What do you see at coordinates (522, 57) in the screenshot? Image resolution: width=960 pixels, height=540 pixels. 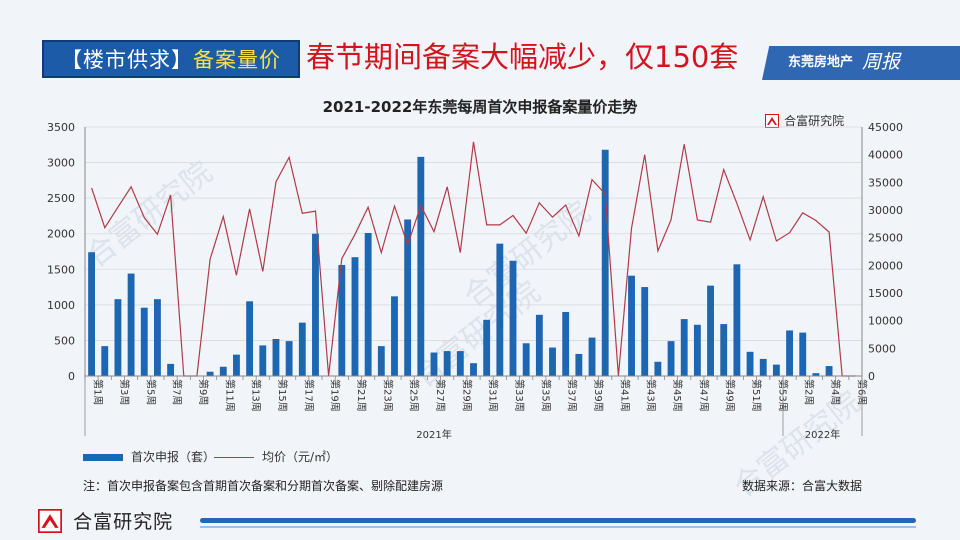 I see `headline: 春节期间备案大幅减少，仅150套` at bounding box center [522, 57].